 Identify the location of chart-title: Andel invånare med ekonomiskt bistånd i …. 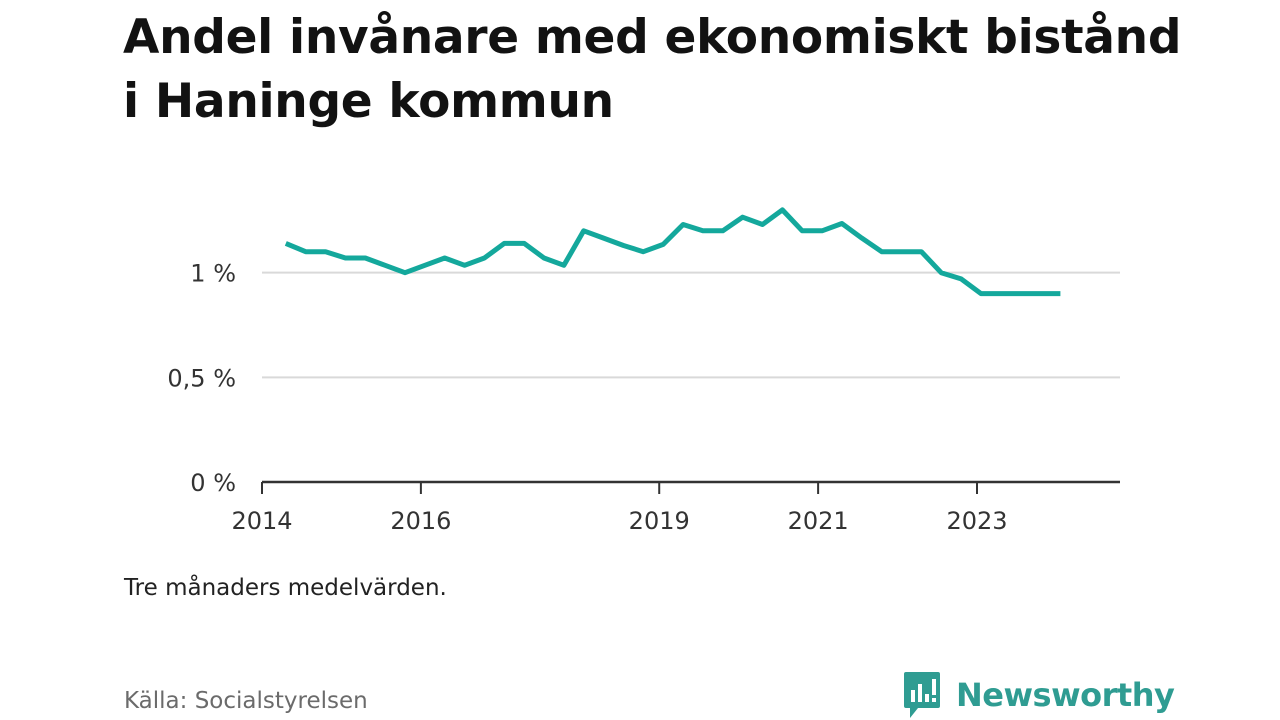
(652, 69).